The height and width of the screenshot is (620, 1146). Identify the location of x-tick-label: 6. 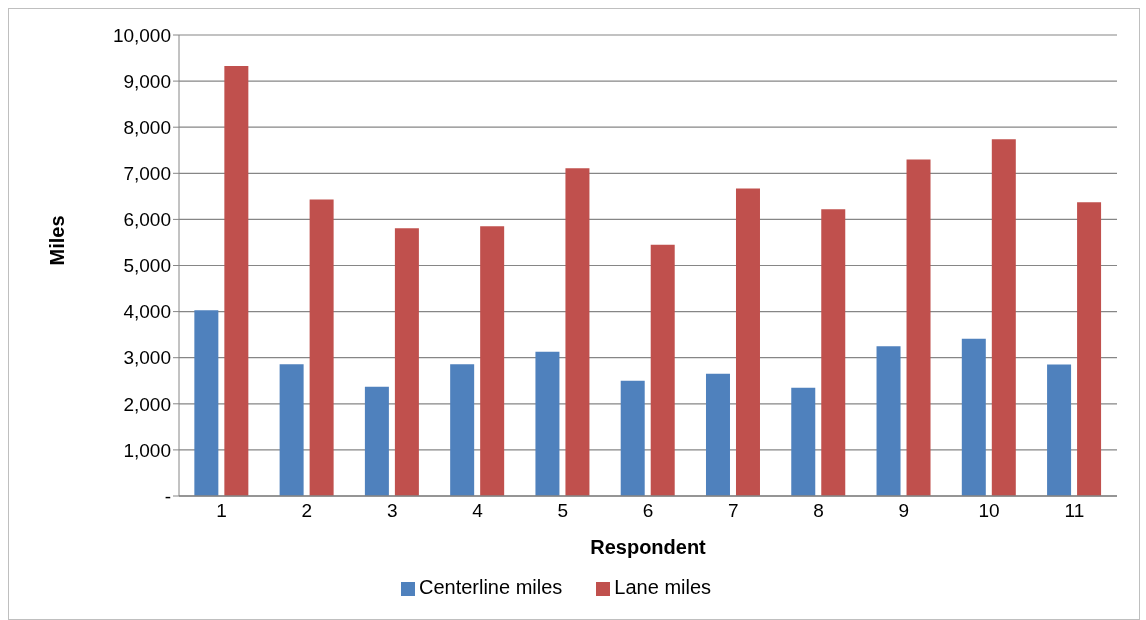
(648, 511).